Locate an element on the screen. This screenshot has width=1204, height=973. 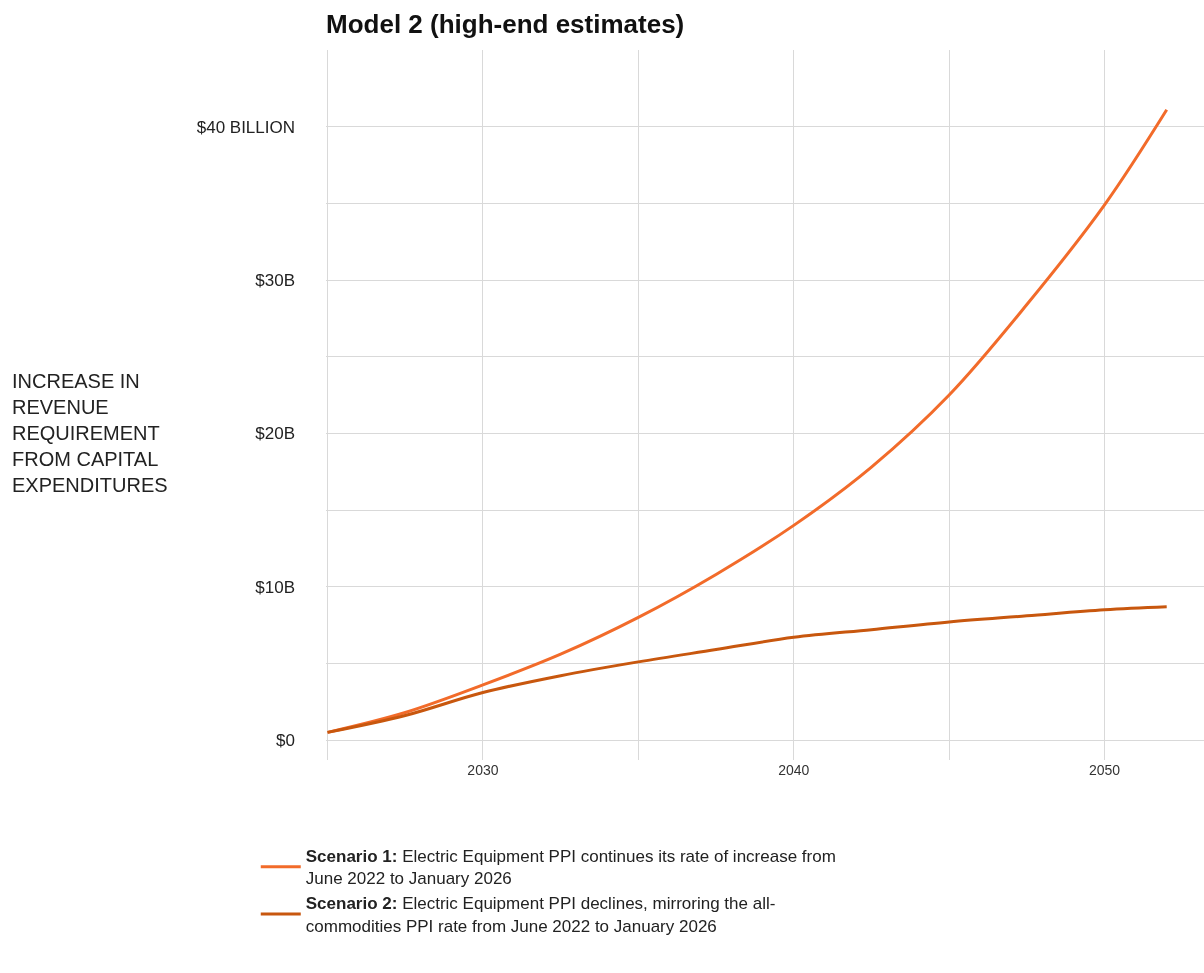
y-tick-label: $10B is located at coordinates (275, 587).